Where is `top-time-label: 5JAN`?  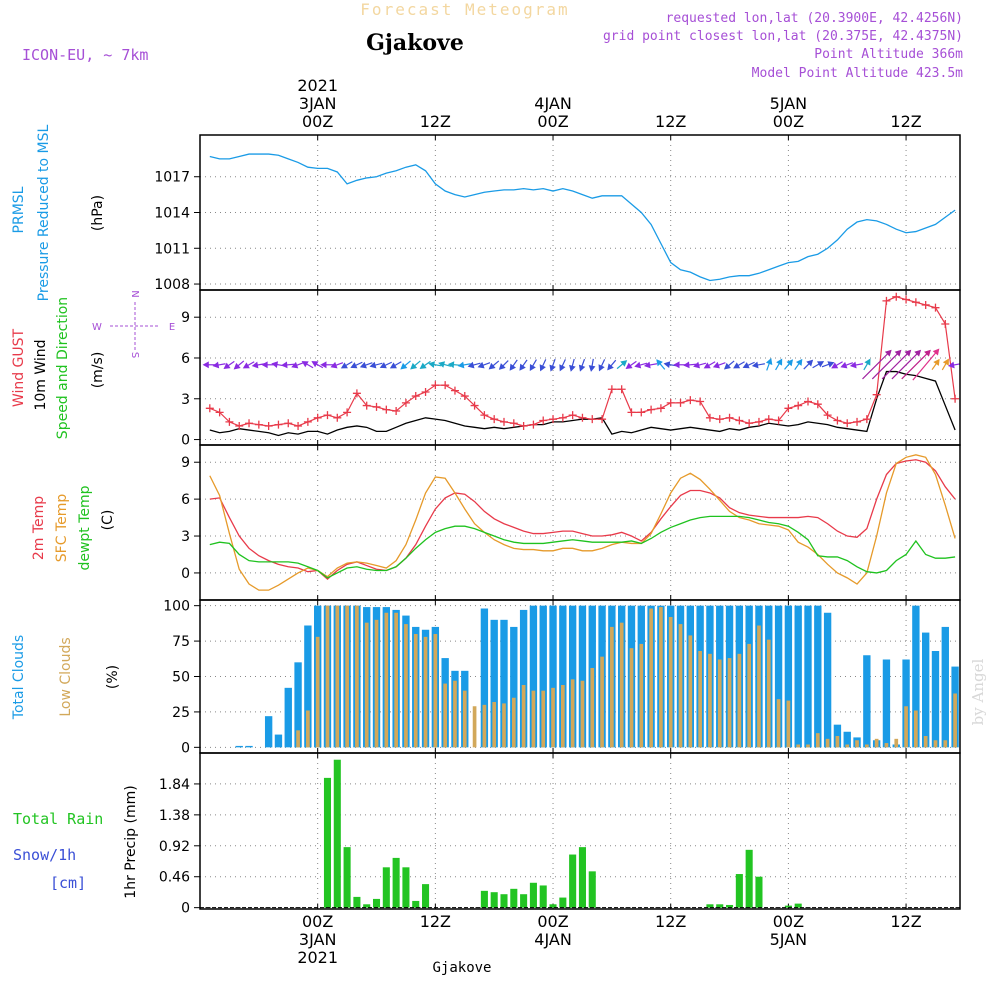
top-time-label: 5JAN is located at coordinates (789, 103).